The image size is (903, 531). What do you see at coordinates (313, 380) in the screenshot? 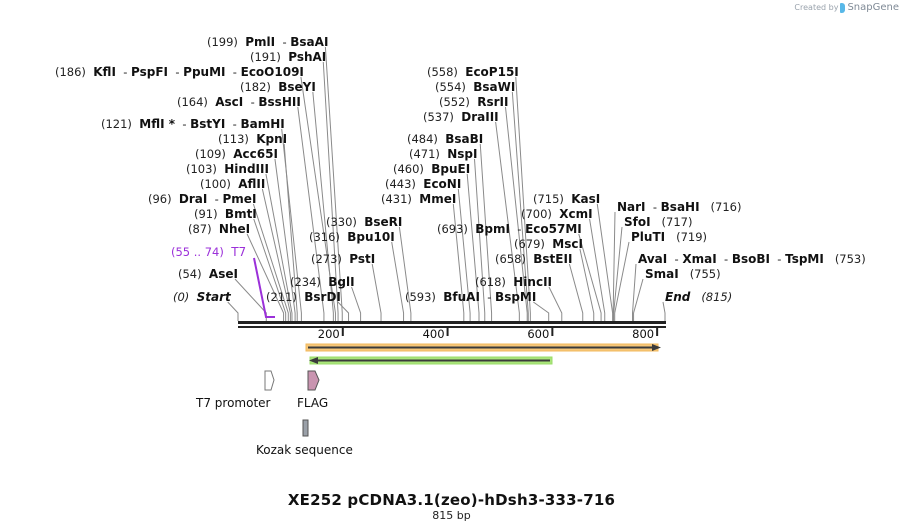
I see `flag-feature-icon` at bounding box center [313, 380].